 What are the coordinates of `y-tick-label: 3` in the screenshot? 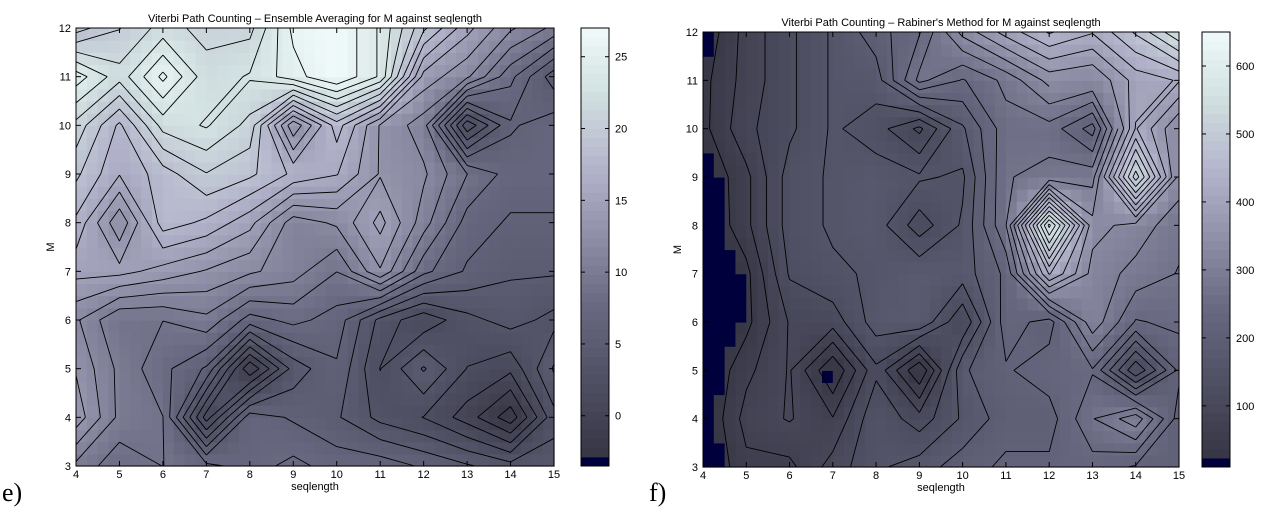 It's located at (68, 467).